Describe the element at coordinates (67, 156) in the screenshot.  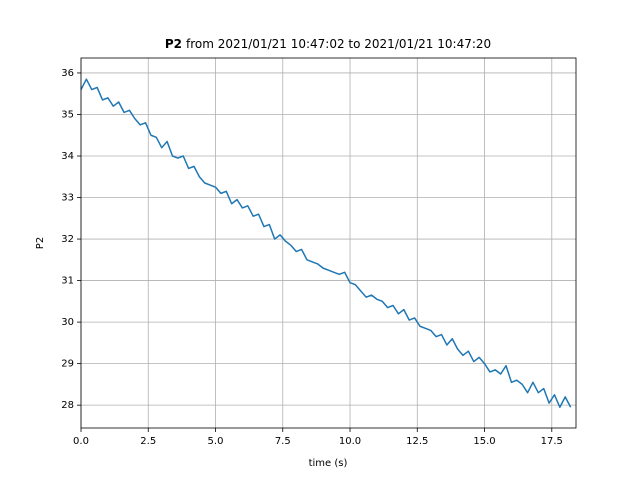
I see `y-tick-label: 34` at that location.